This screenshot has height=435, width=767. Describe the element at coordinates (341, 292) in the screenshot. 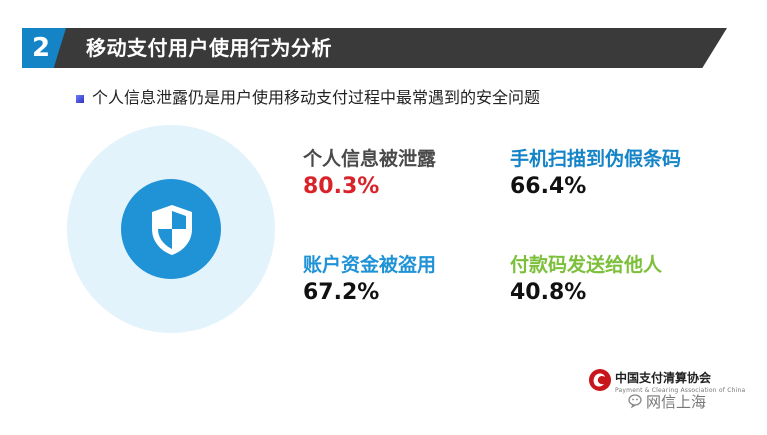

I see `stat-value: 67.2%` at that location.